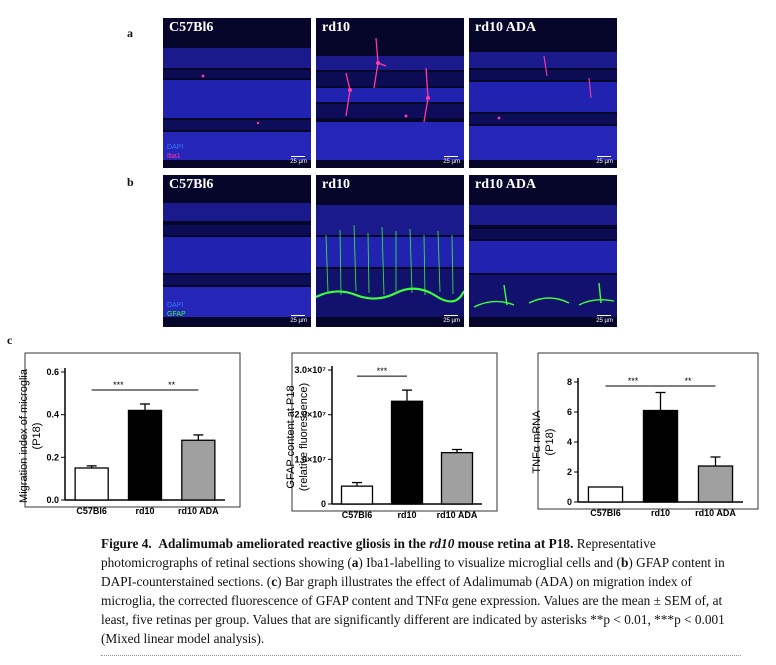 This screenshot has width=776, height=665. What do you see at coordinates (52, 457) in the screenshot?
I see `y-tick-label: 0.2` at bounding box center [52, 457].